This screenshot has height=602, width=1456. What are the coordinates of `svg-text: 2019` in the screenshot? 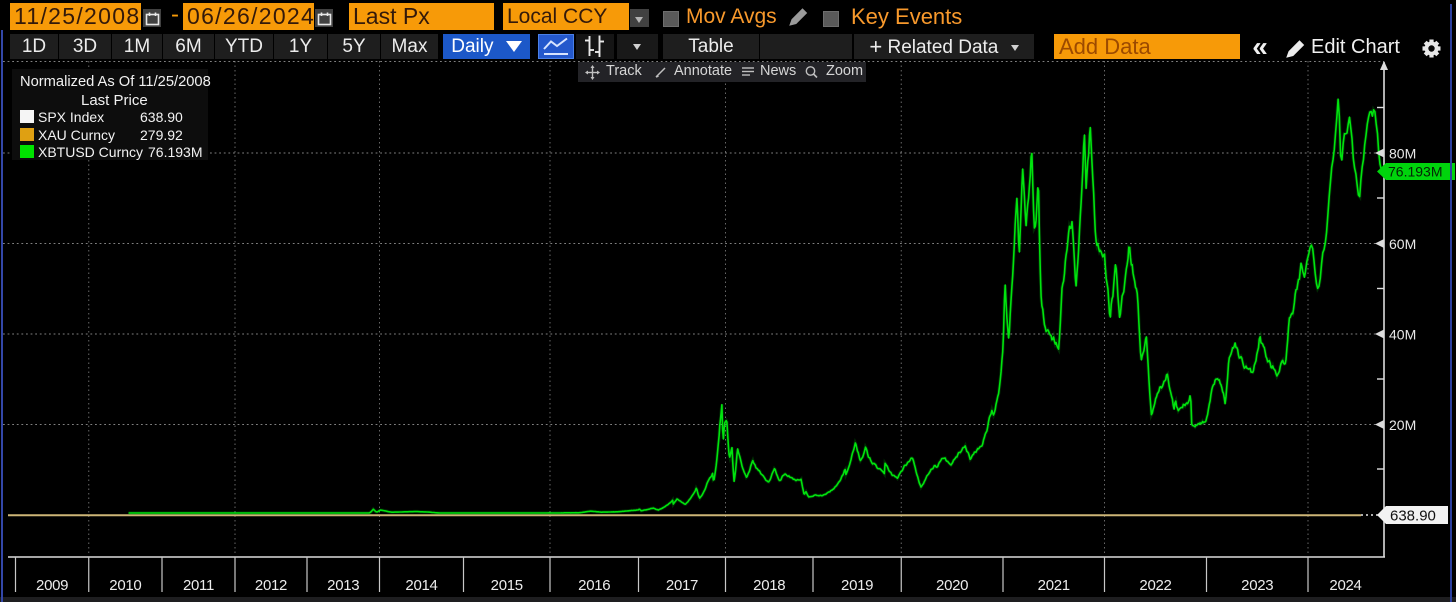 It's located at (857, 585).